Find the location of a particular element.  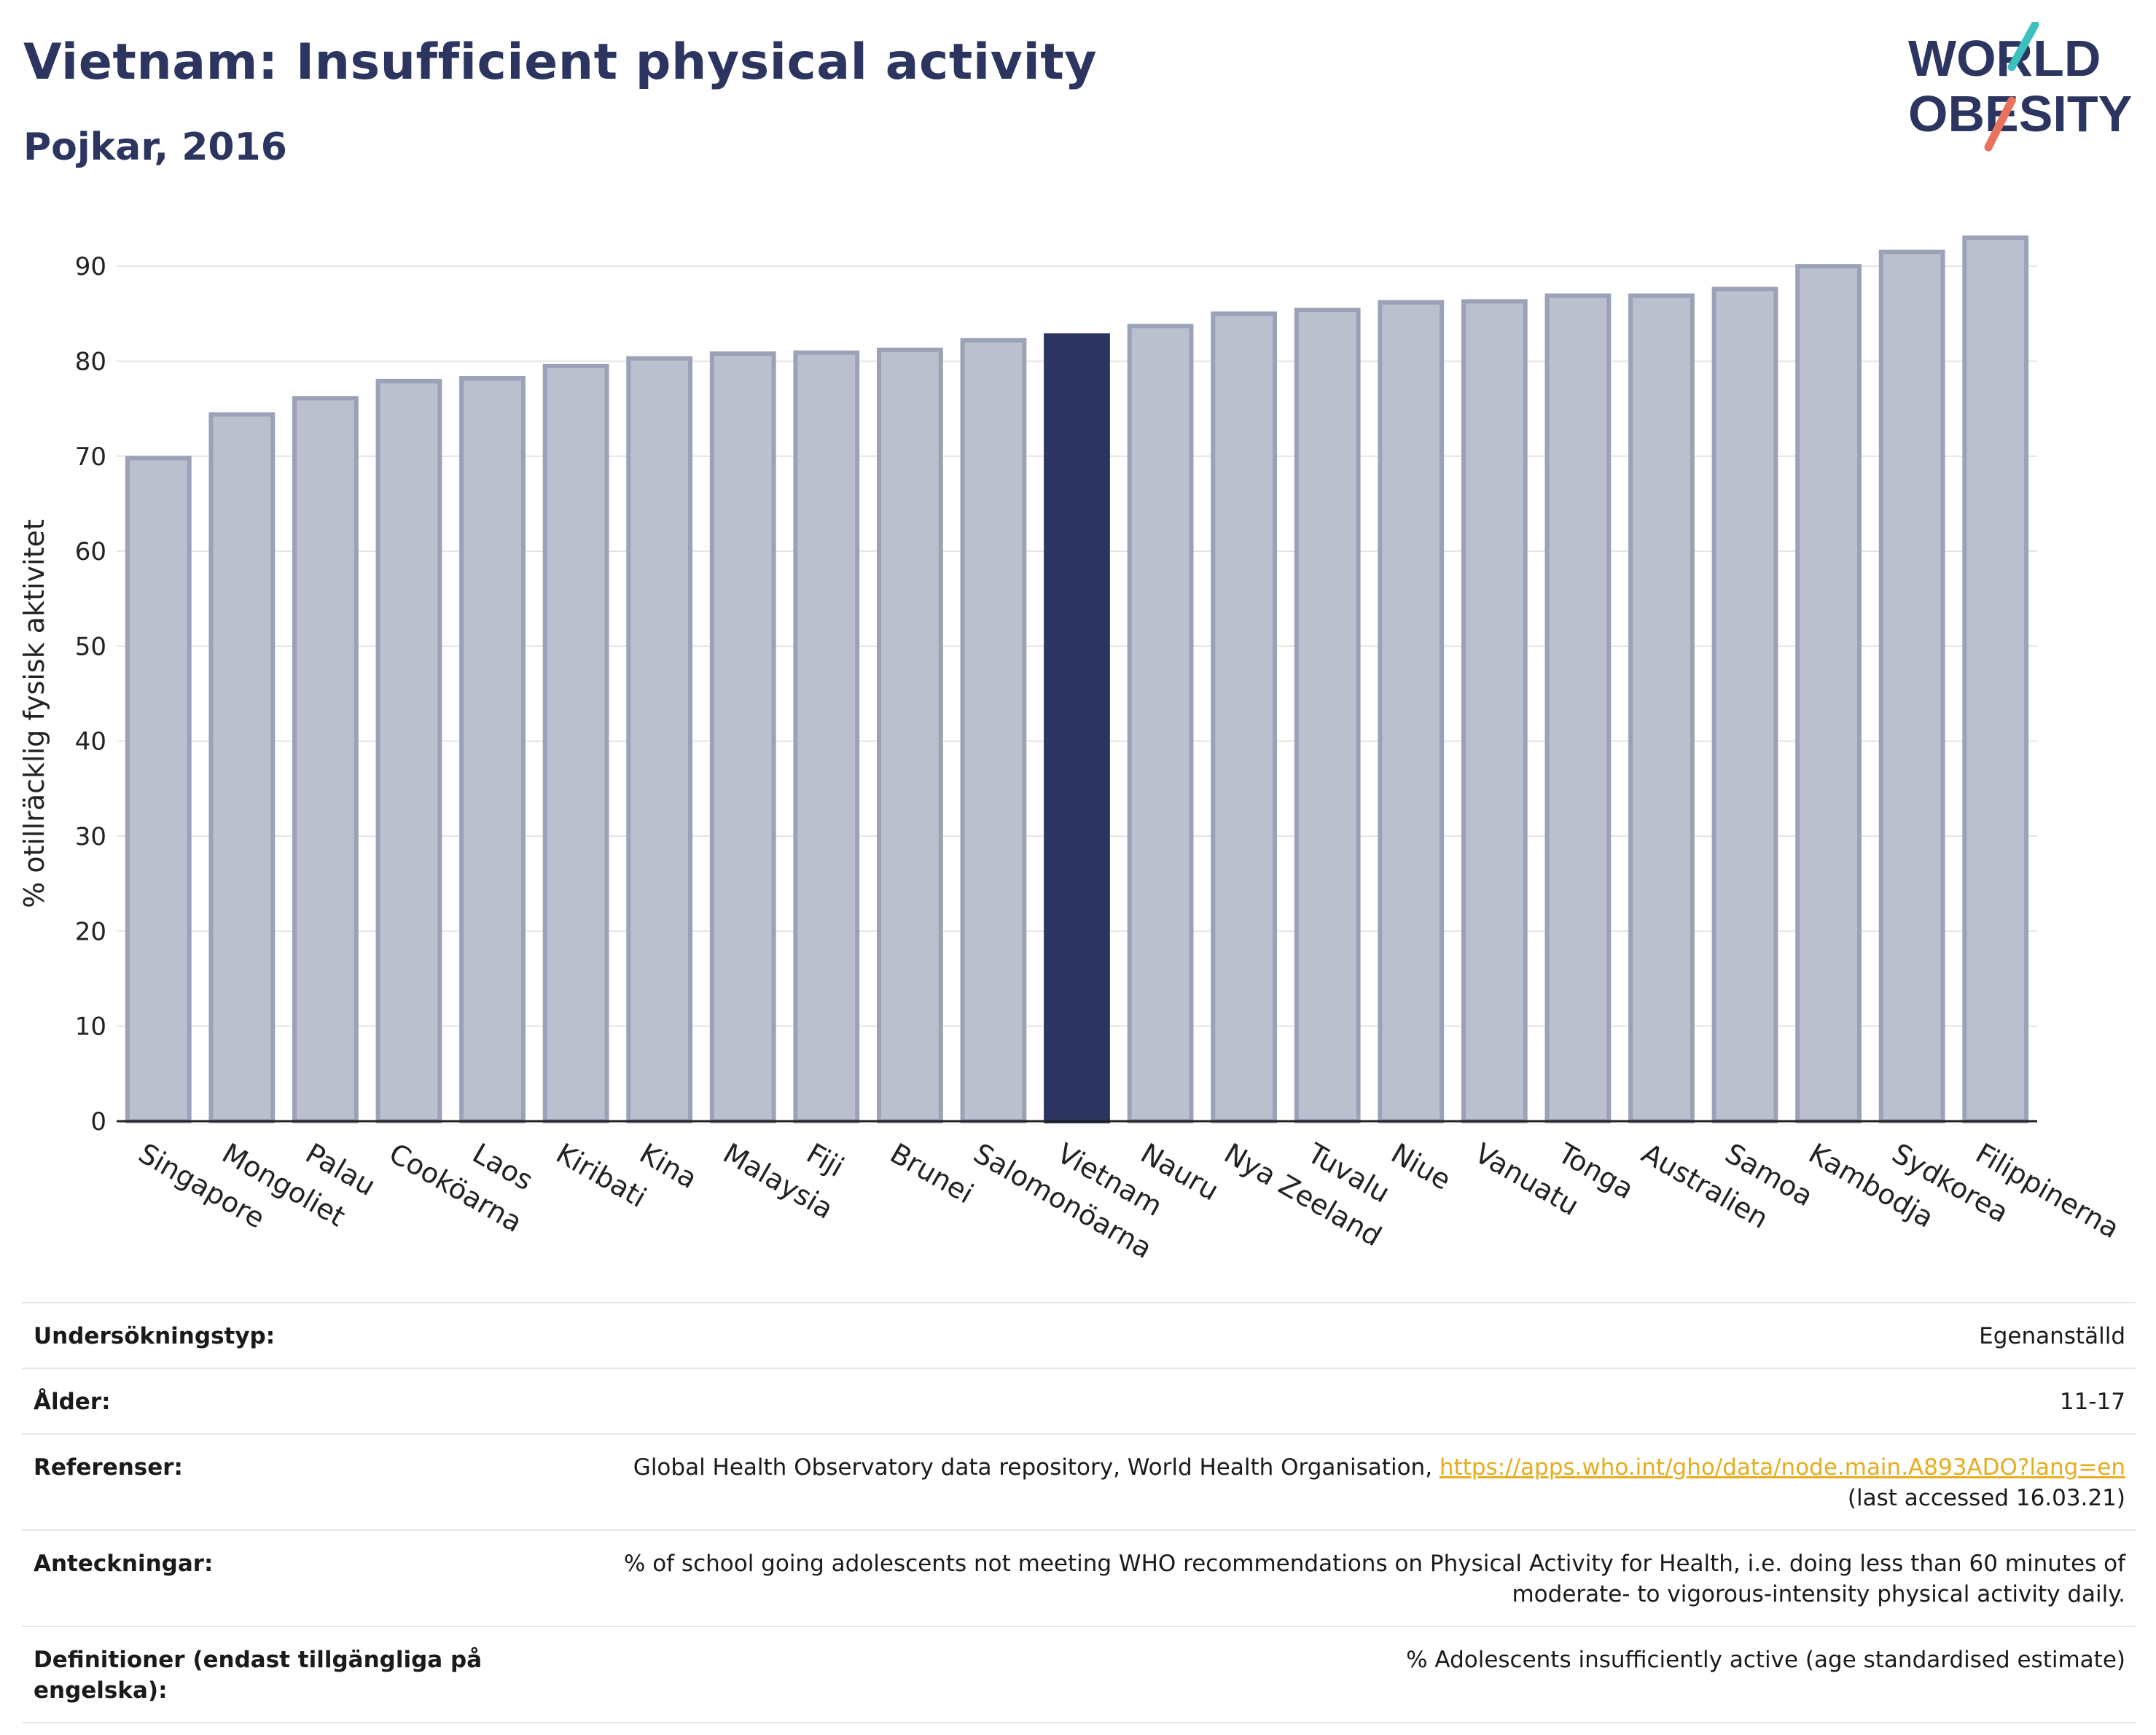

y-axis-label: % otillräcklig fysisk aktivitet is located at coordinates (34, 713).